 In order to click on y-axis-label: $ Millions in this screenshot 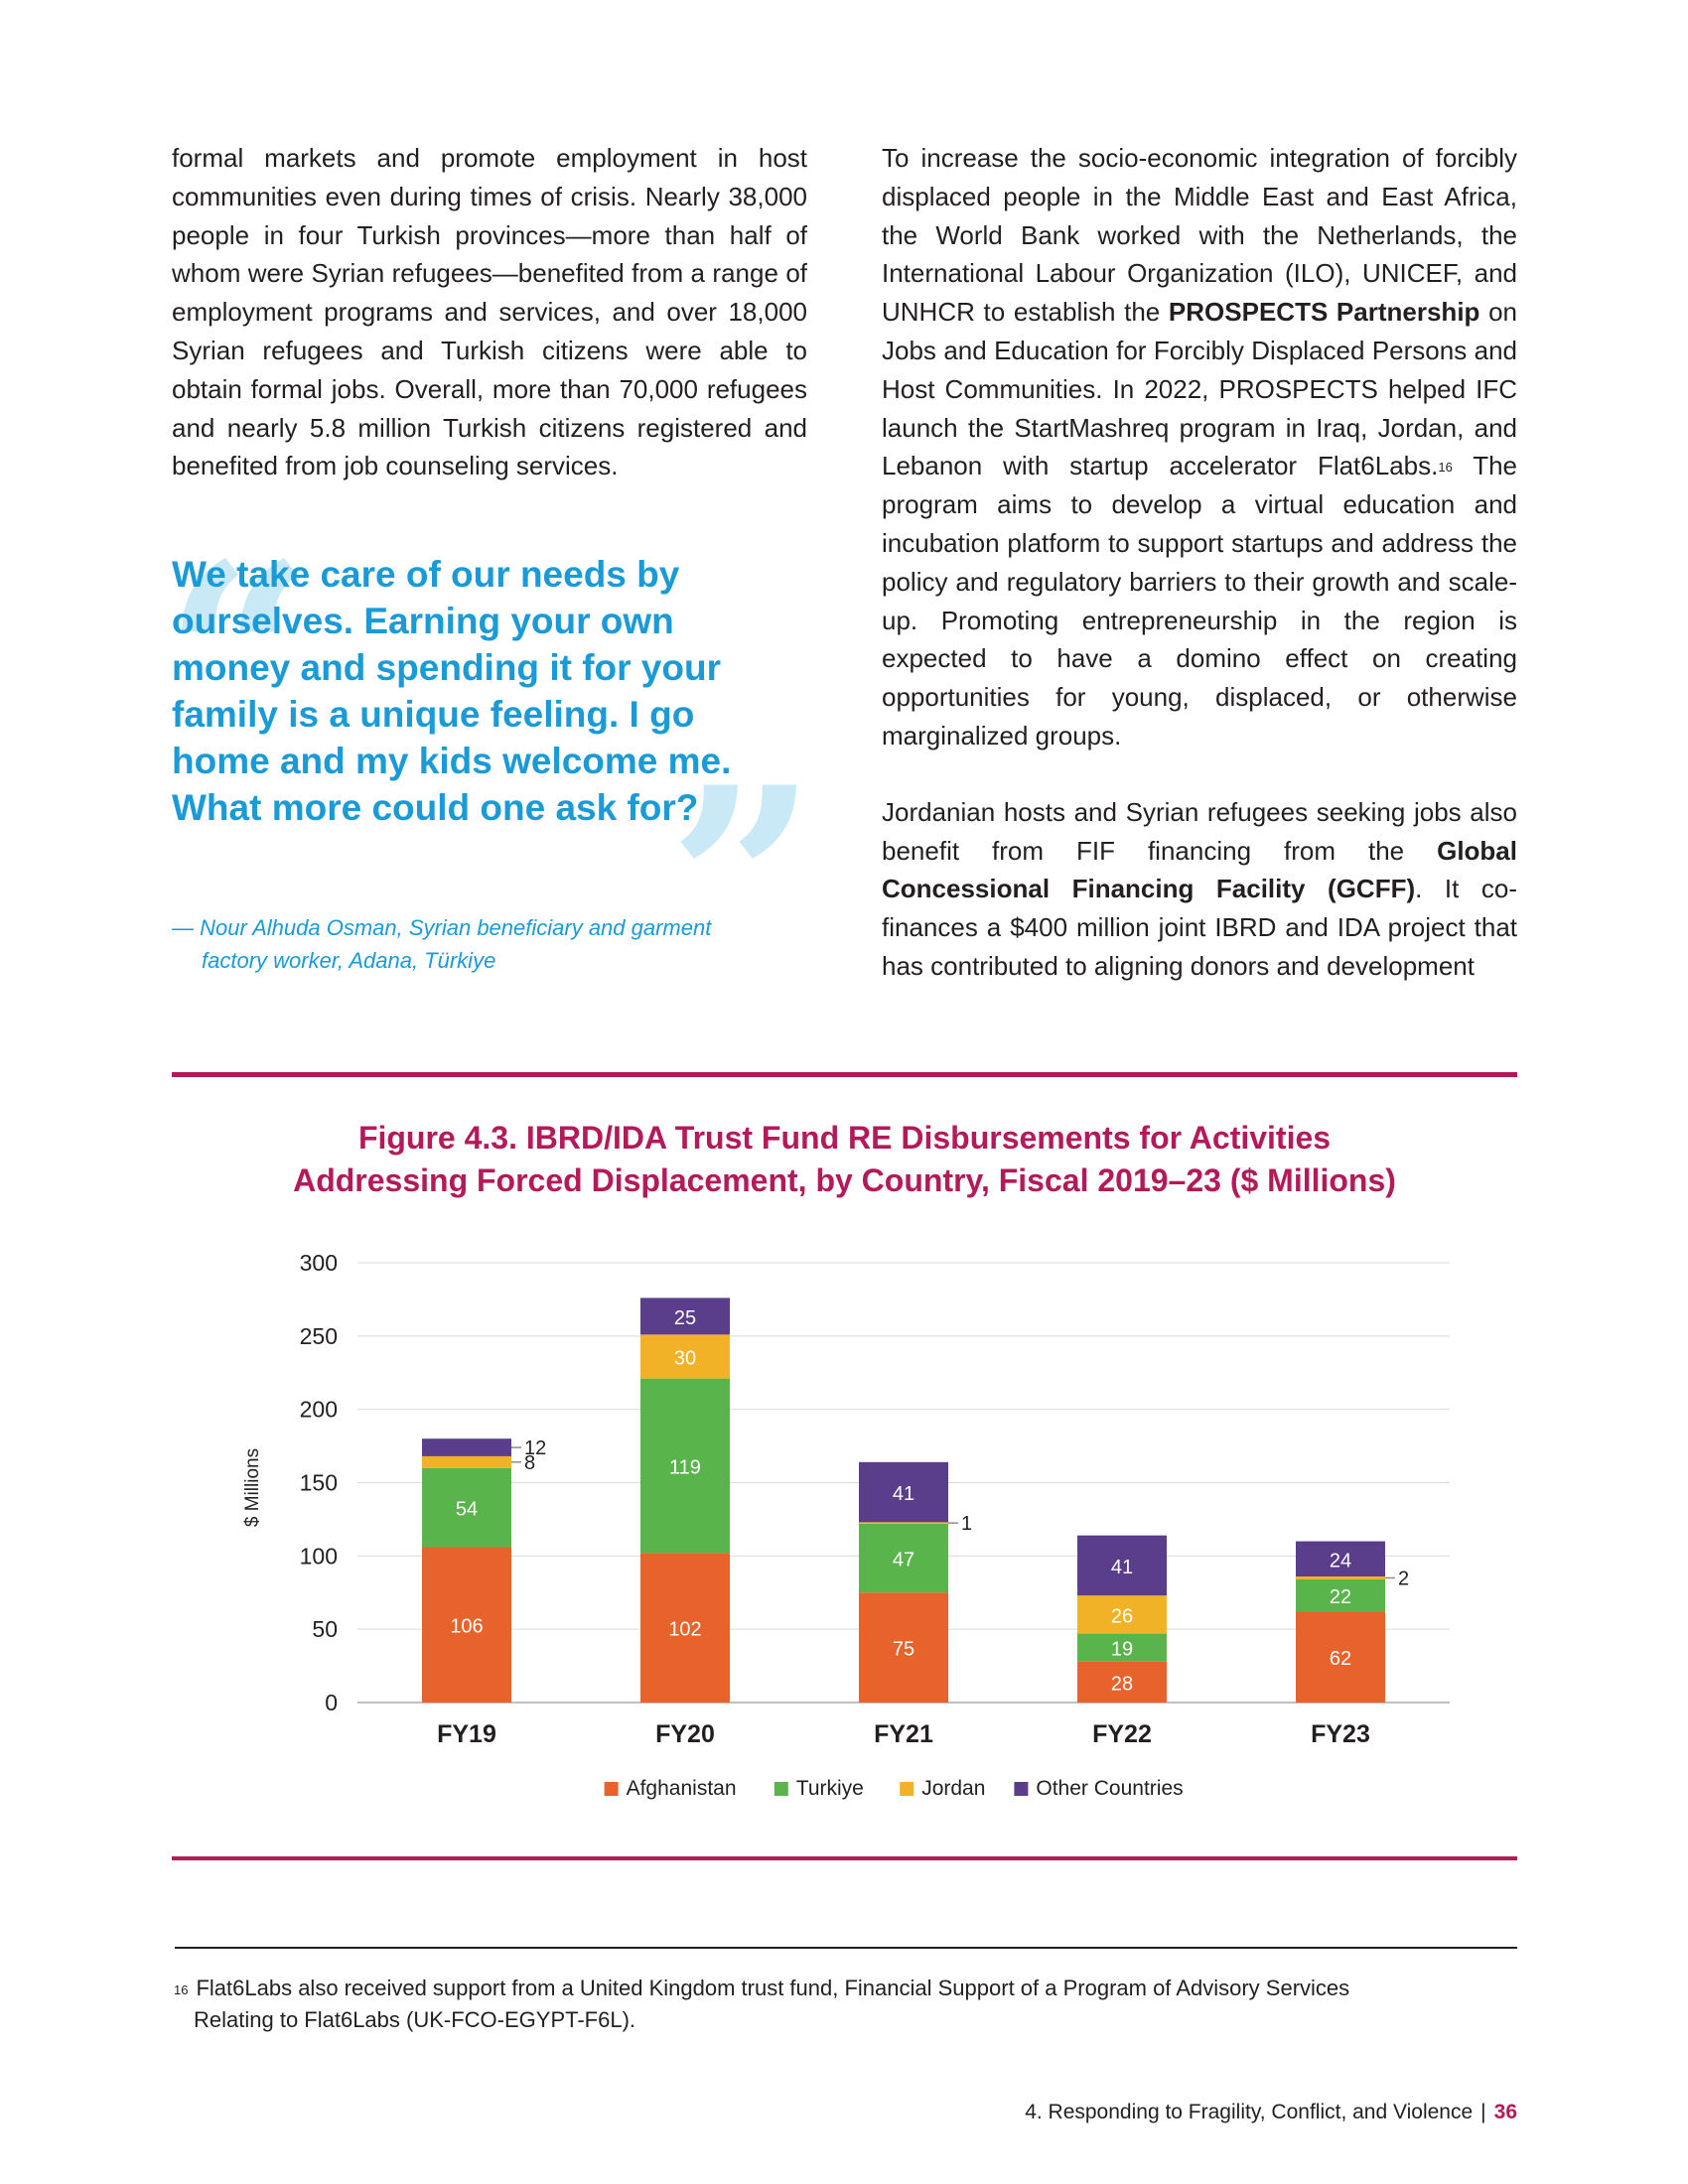, I will do `click(252, 1487)`.